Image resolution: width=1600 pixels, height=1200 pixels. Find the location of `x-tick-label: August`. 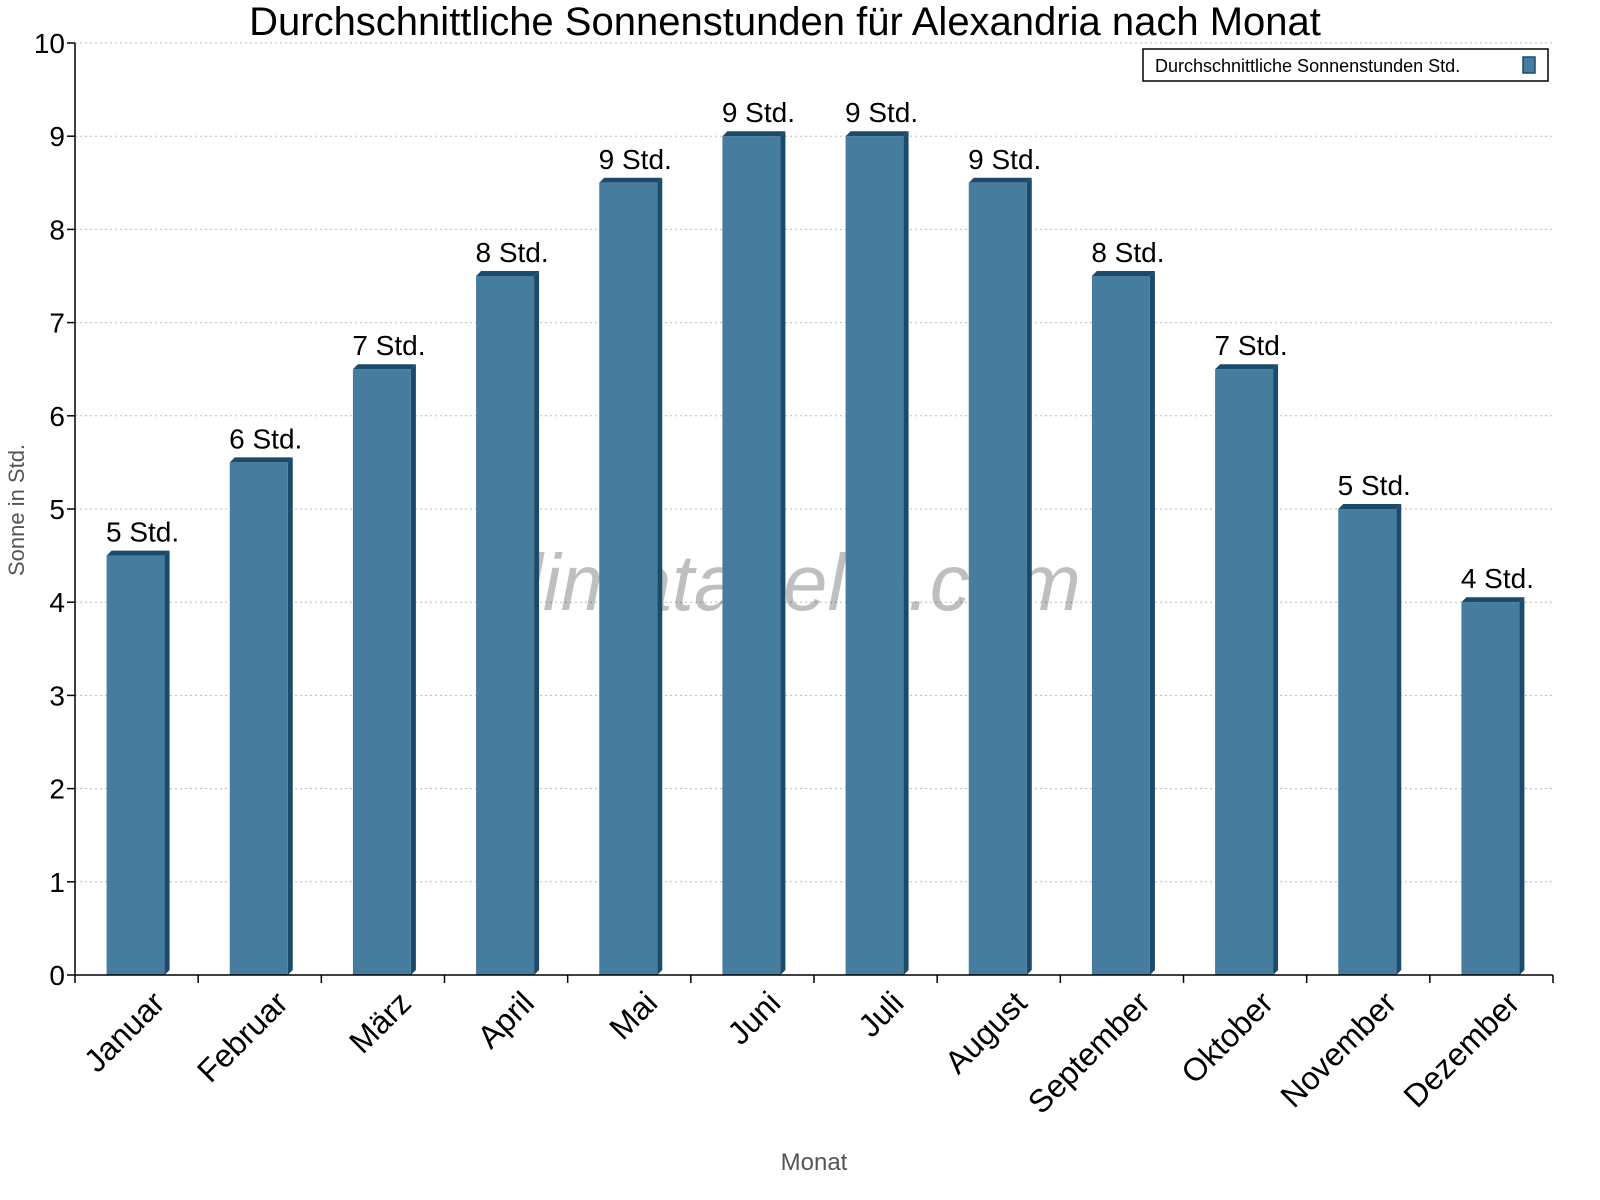

x-tick-label: August is located at coordinates (986, 1032).